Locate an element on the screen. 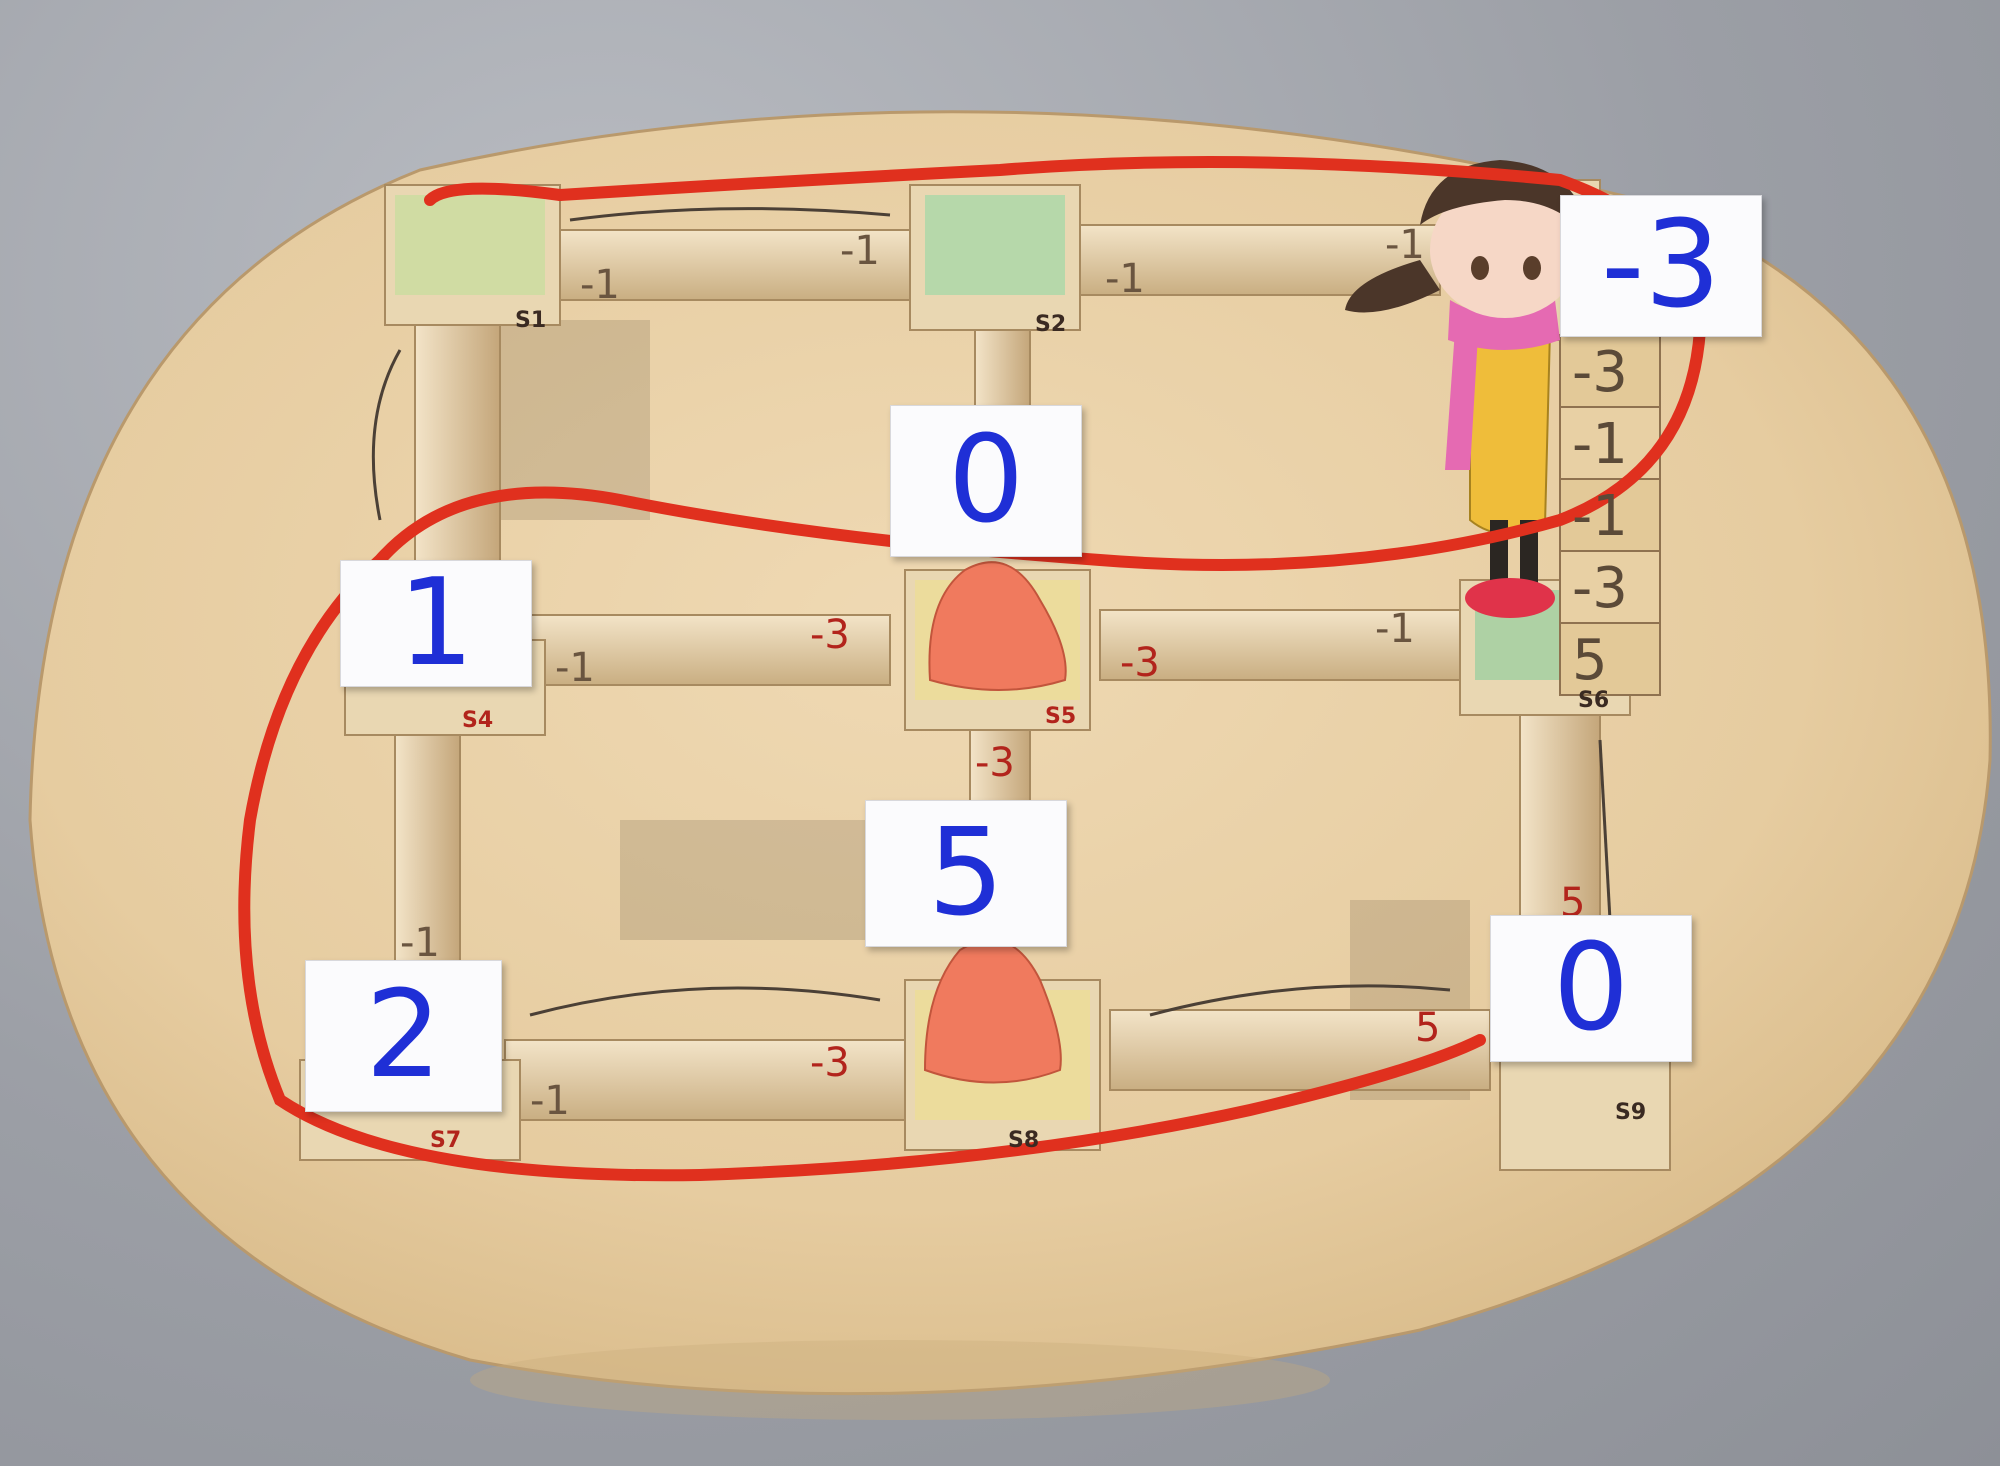 The height and width of the screenshot is (1466, 2000). stack-block-label: 5 is located at coordinates (1590, 660).